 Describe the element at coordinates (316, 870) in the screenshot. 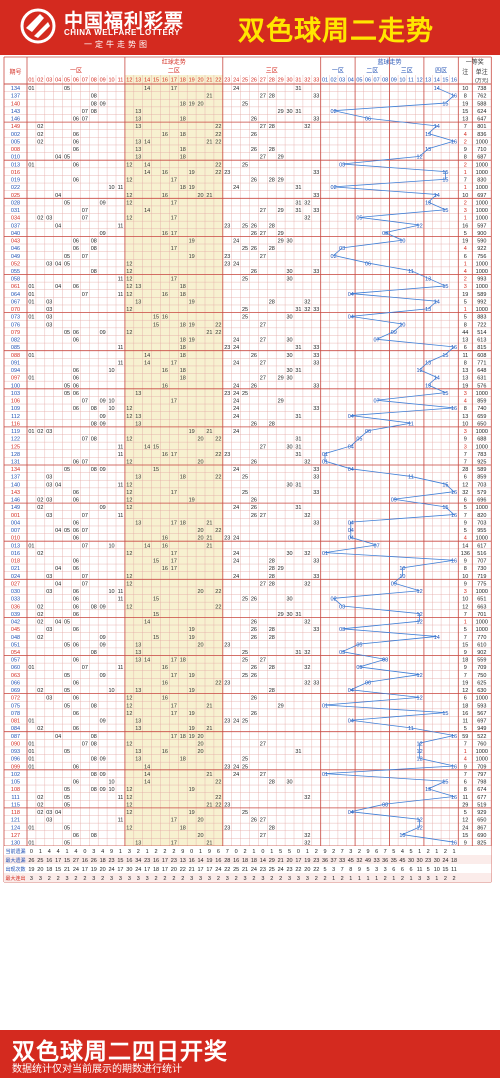

I see `stats-red-value: 22` at that location.